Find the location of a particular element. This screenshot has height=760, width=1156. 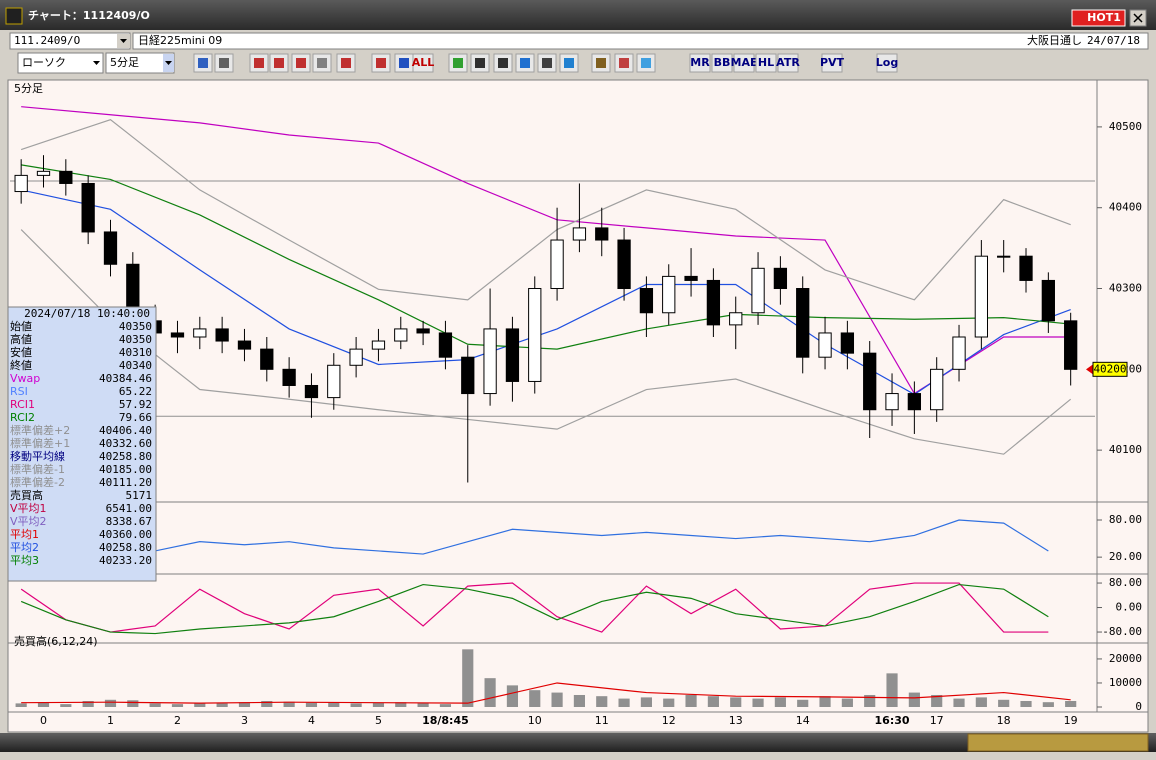

symbol: 111.2409/O is located at coordinates (47, 40).